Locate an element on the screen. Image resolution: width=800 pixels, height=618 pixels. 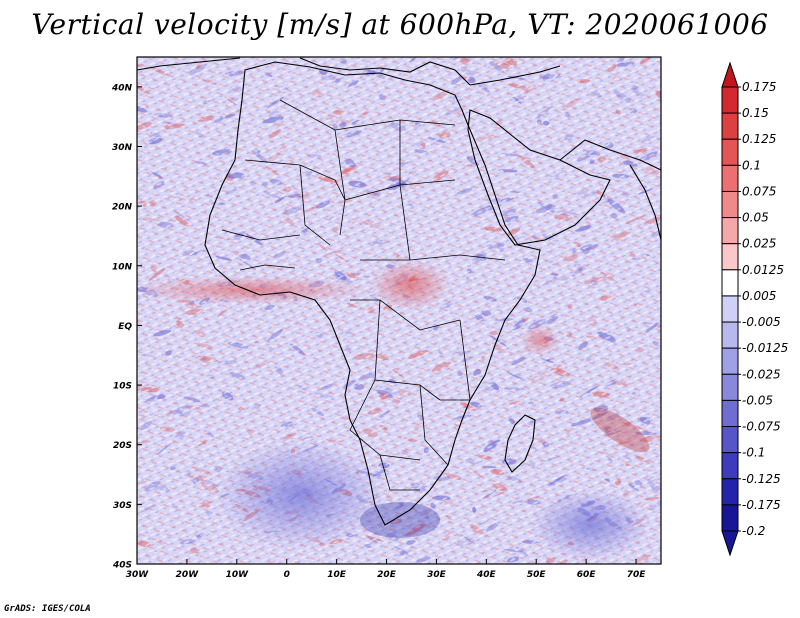
colorbar-label: 0.175 is located at coordinates (759, 87).